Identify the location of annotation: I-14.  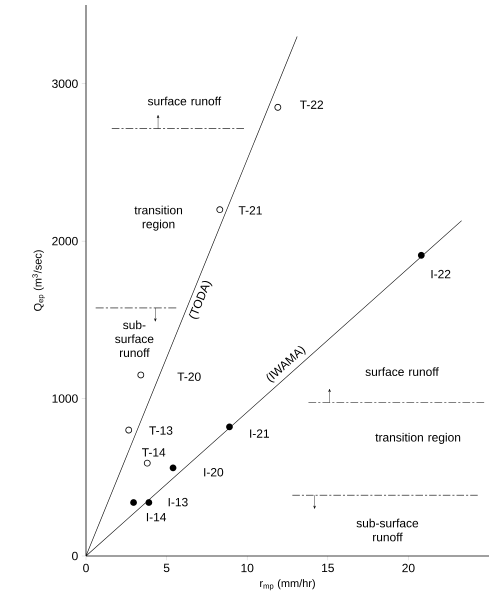
(156, 517).